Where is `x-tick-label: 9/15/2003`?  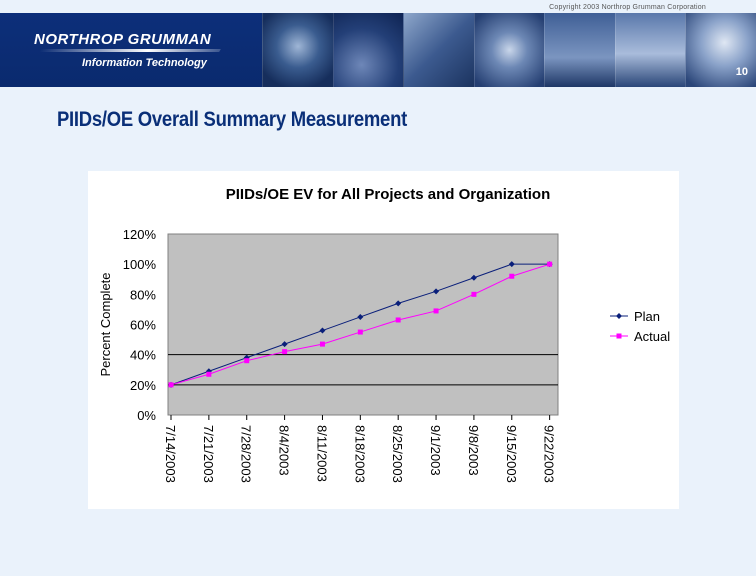 x-tick-label: 9/15/2003 is located at coordinates (511, 454).